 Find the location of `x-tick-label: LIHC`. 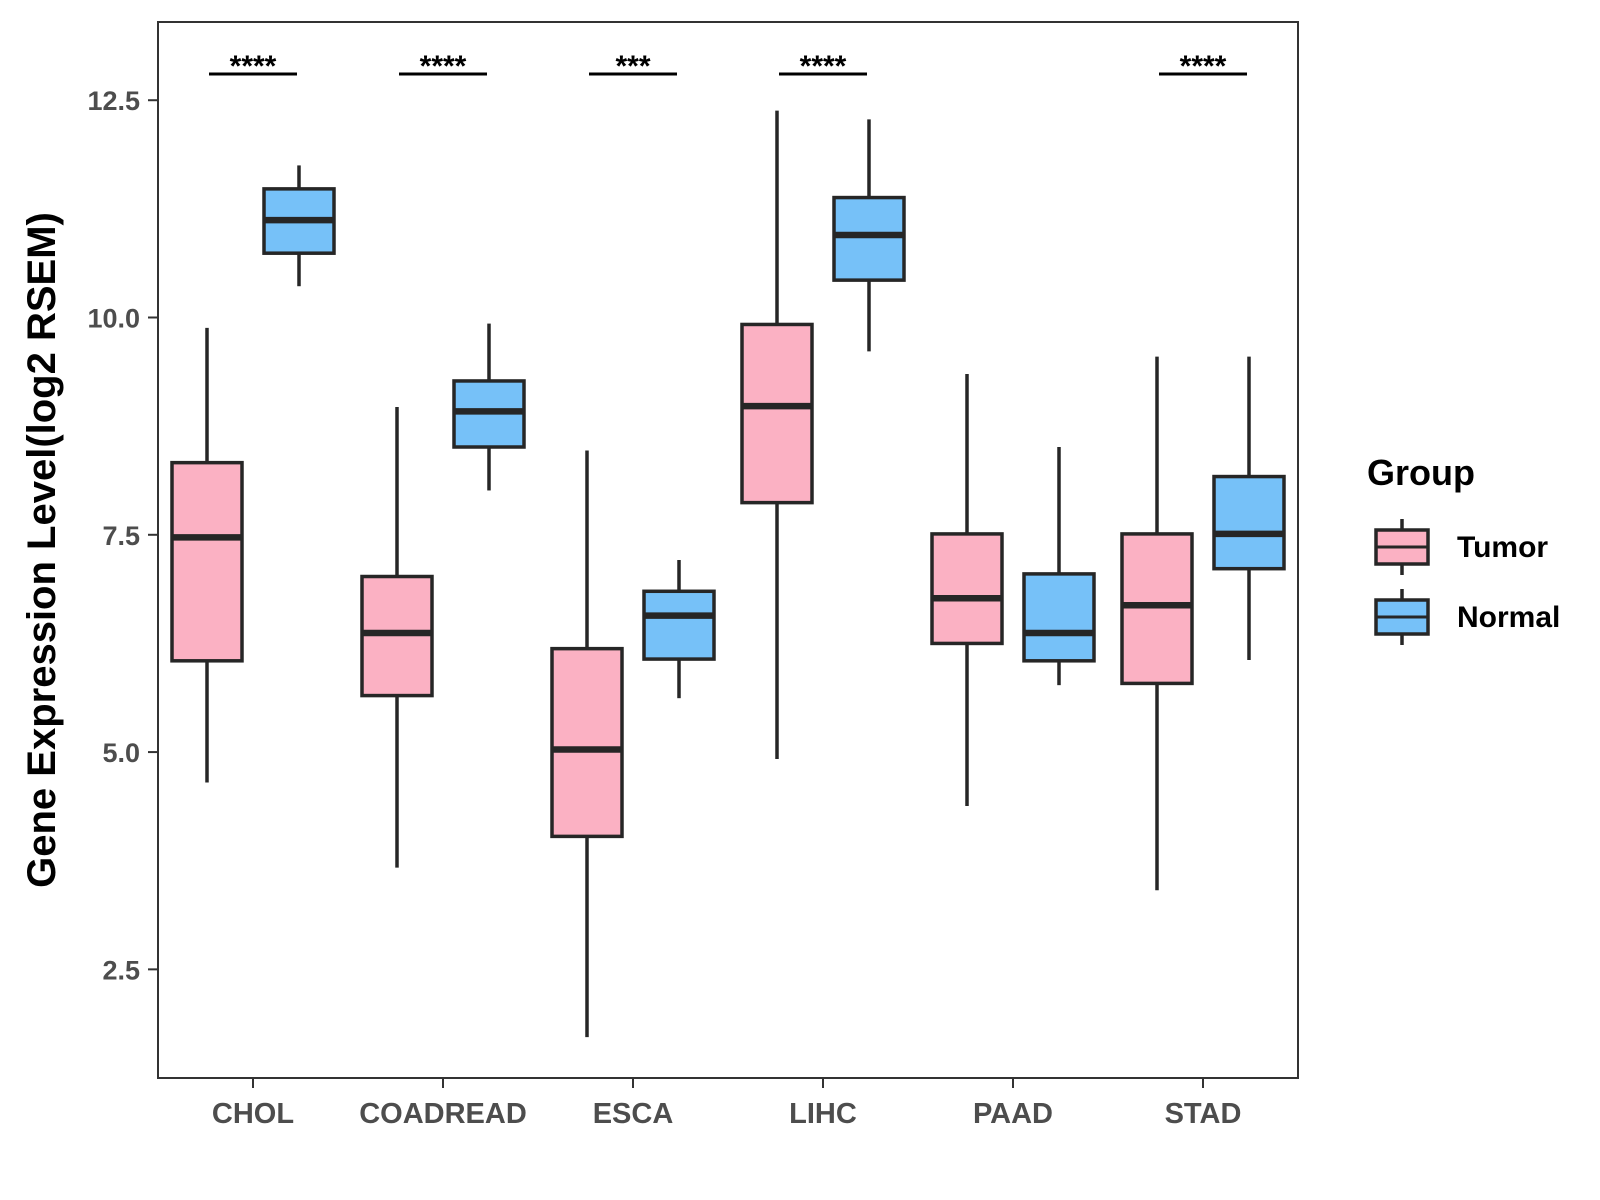

x-tick-label: LIHC is located at coordinates (823, 1114).